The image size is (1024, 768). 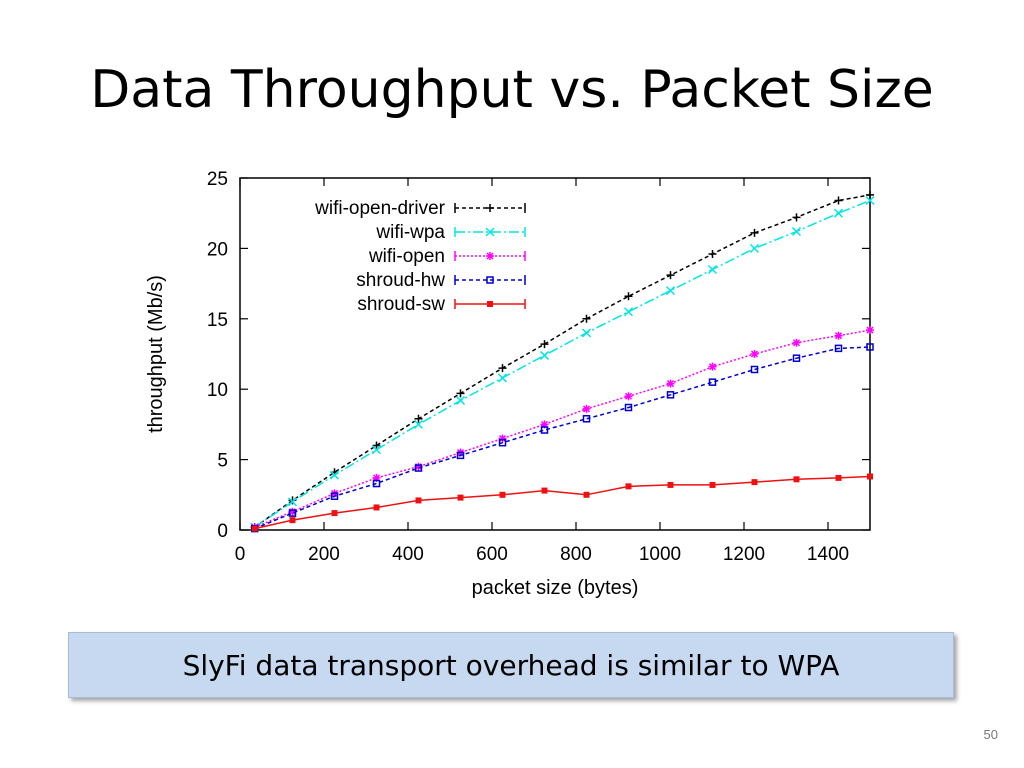 I want to click on legend-marker-shroud-sw, so click(x=490, y=304).